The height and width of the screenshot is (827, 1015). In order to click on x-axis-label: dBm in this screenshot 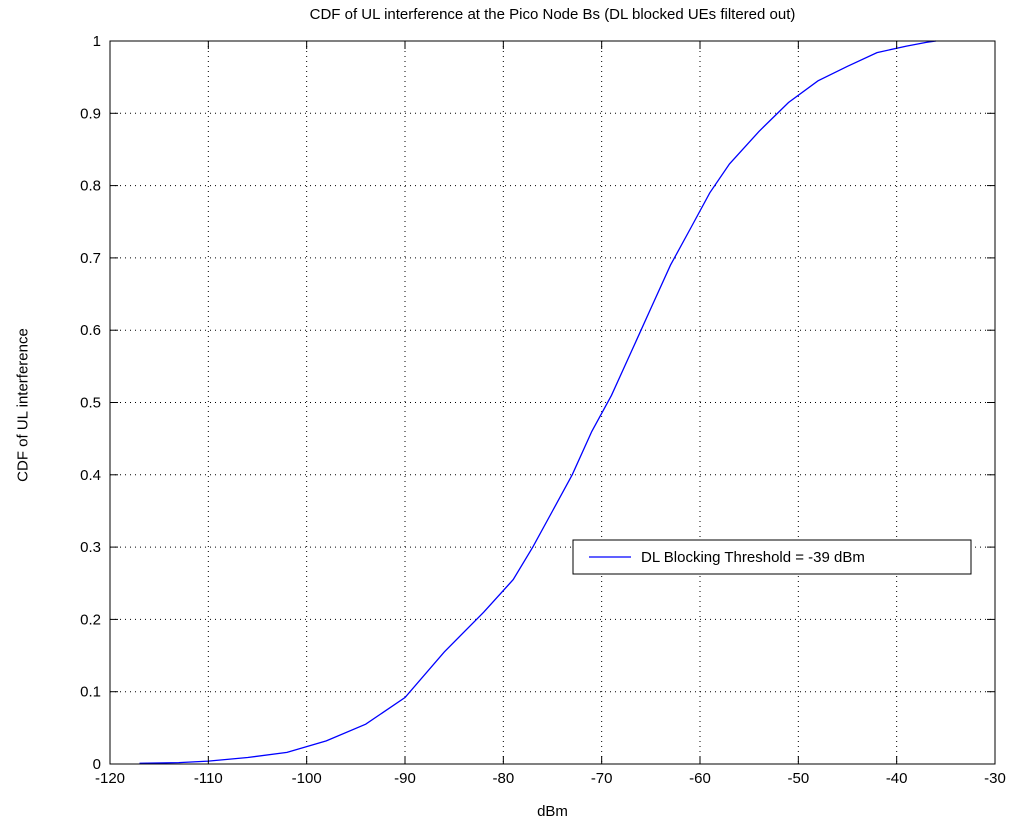, I will do `click(552, 811)`.